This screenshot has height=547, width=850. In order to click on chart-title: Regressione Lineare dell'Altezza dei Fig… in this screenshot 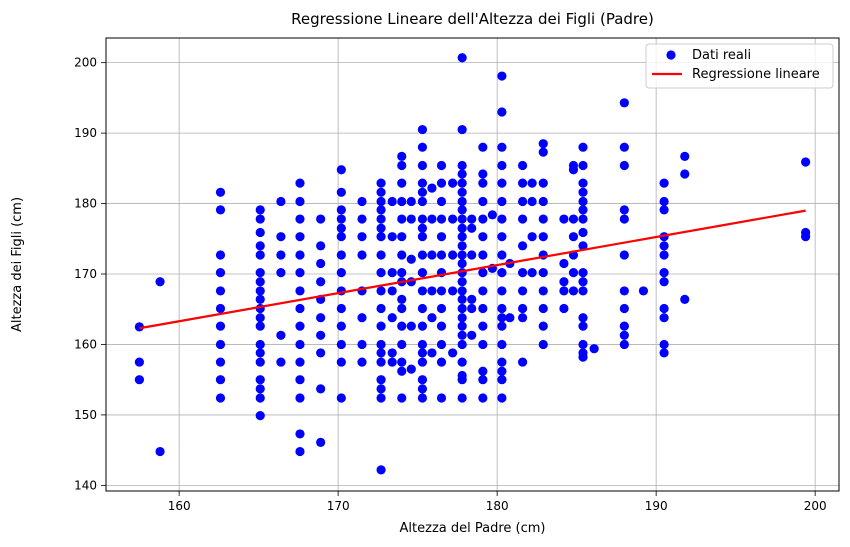, I will do `click(472, 19)`.